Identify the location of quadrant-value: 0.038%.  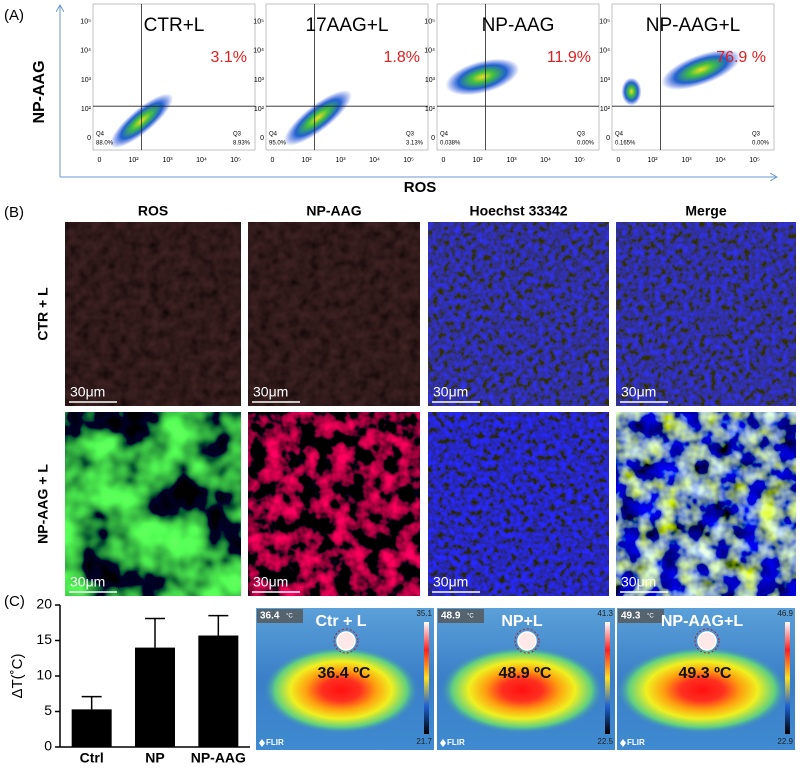
(450, 144).